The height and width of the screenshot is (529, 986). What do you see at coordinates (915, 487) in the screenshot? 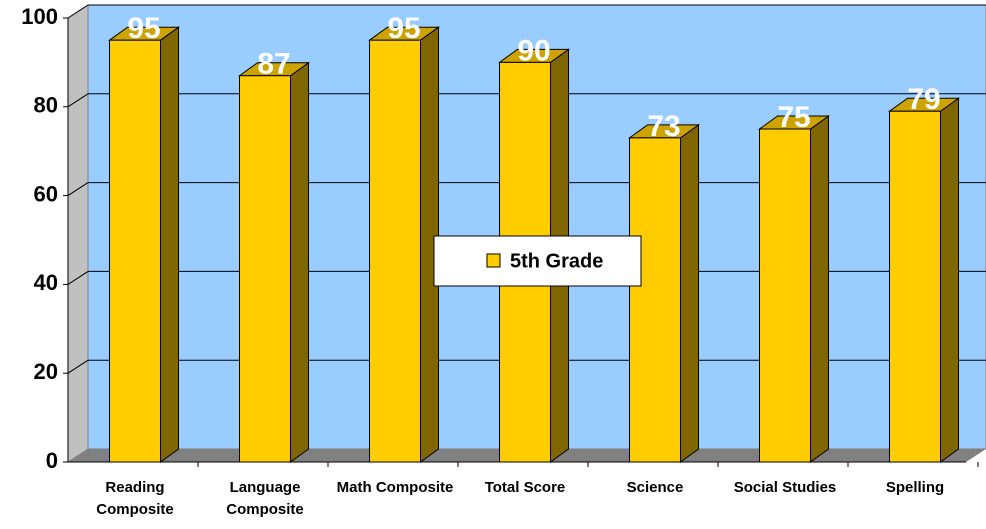
I see `x-tick-label: Spelling` at bounding box center [915, 487].